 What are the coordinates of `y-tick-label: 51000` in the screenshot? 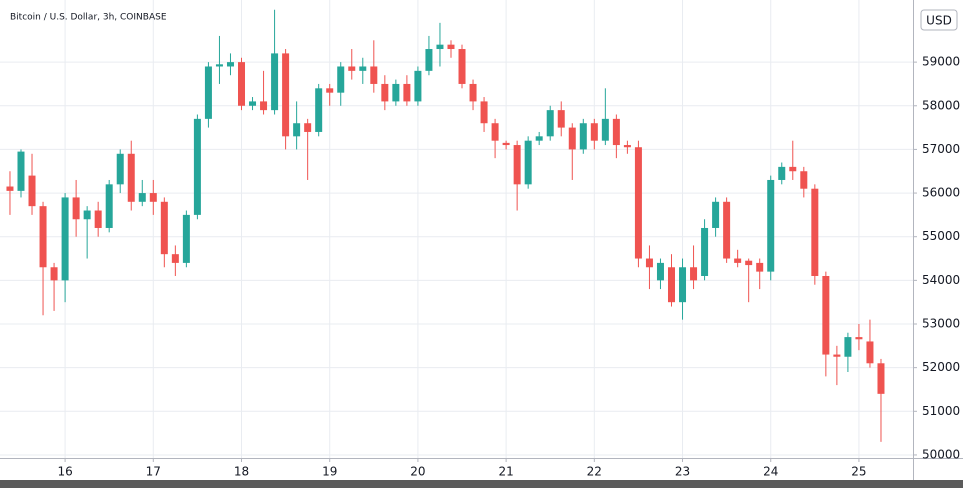 It's located at (941, 411).